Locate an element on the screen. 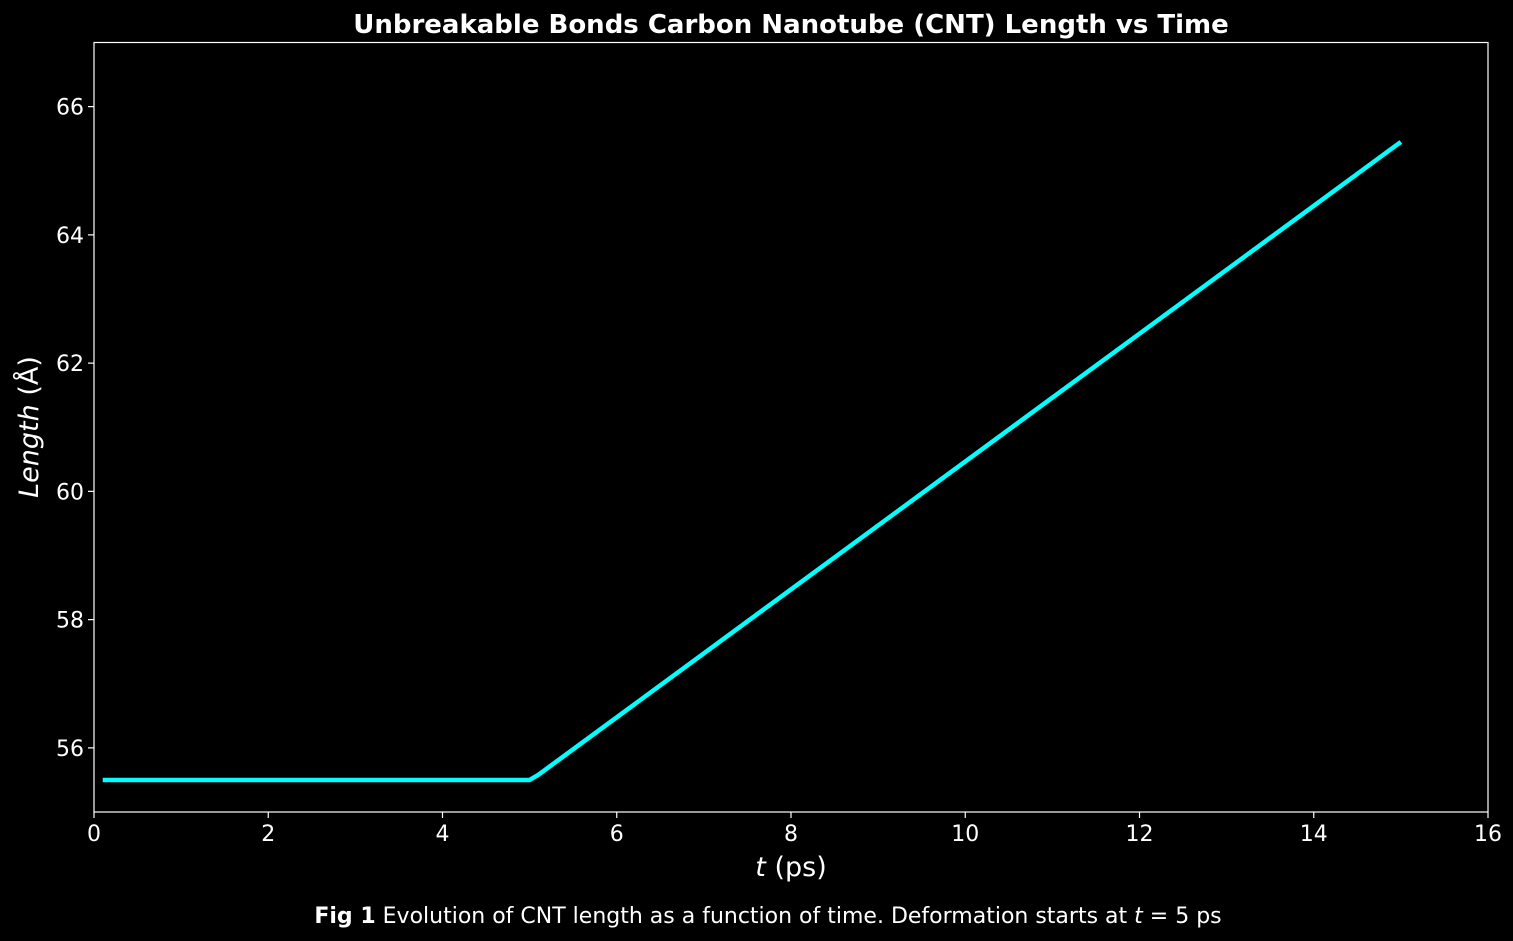  x-tick-label: 0 is located at coordinates (94, 834).